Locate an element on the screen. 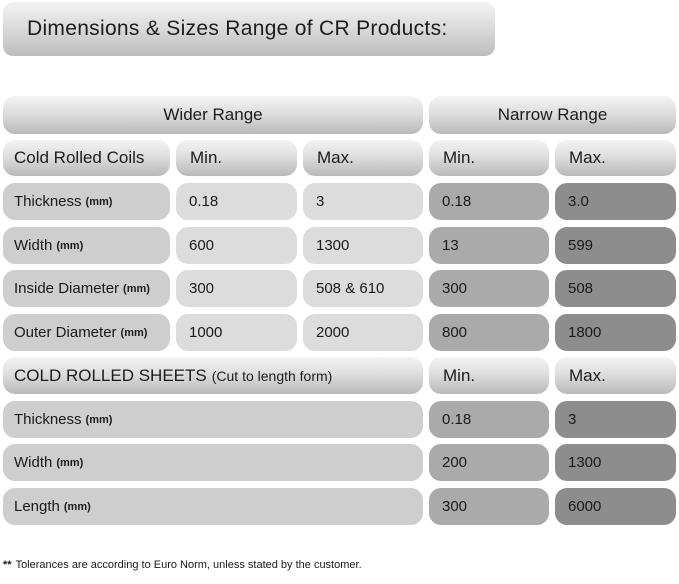  sheets-max-cell: 6000 is located at coordinates (615, 506).